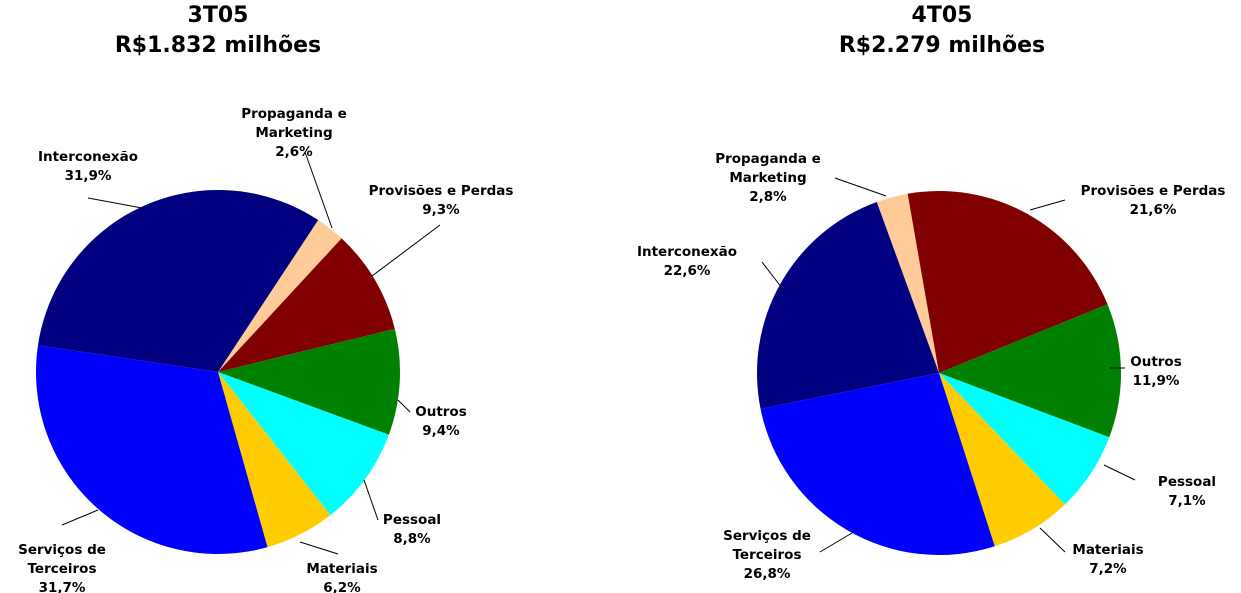 This screenshot has width=1241, height=593. What do you see at coordinates (294, 152) in the screenshot?
I see `slice-value: 2,6%` at bounding box center [294, 152].